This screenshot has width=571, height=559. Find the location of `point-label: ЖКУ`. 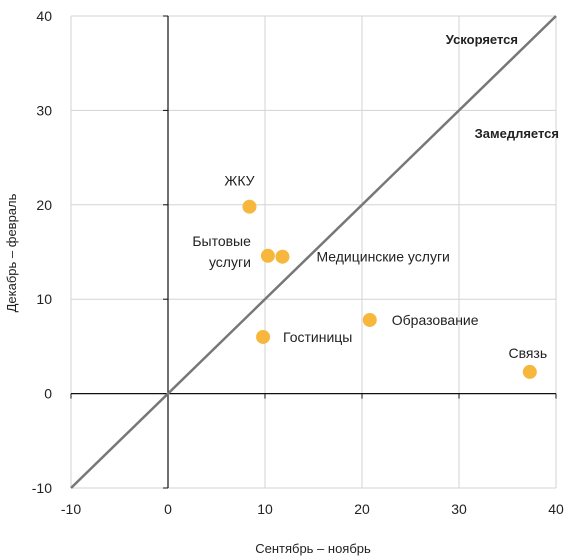

point-label: ЖКУ is located at coordinates (239, 181).